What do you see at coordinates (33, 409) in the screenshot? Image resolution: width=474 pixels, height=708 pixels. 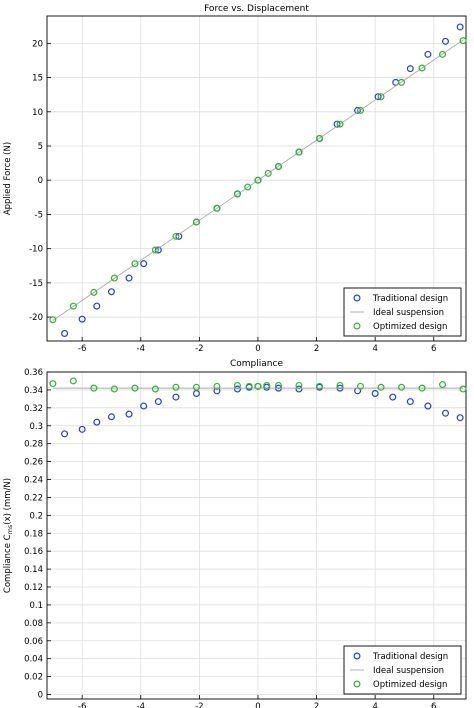 I see `chart-1-ytick-label-16: 0.32` at bounding box center [33, 409].